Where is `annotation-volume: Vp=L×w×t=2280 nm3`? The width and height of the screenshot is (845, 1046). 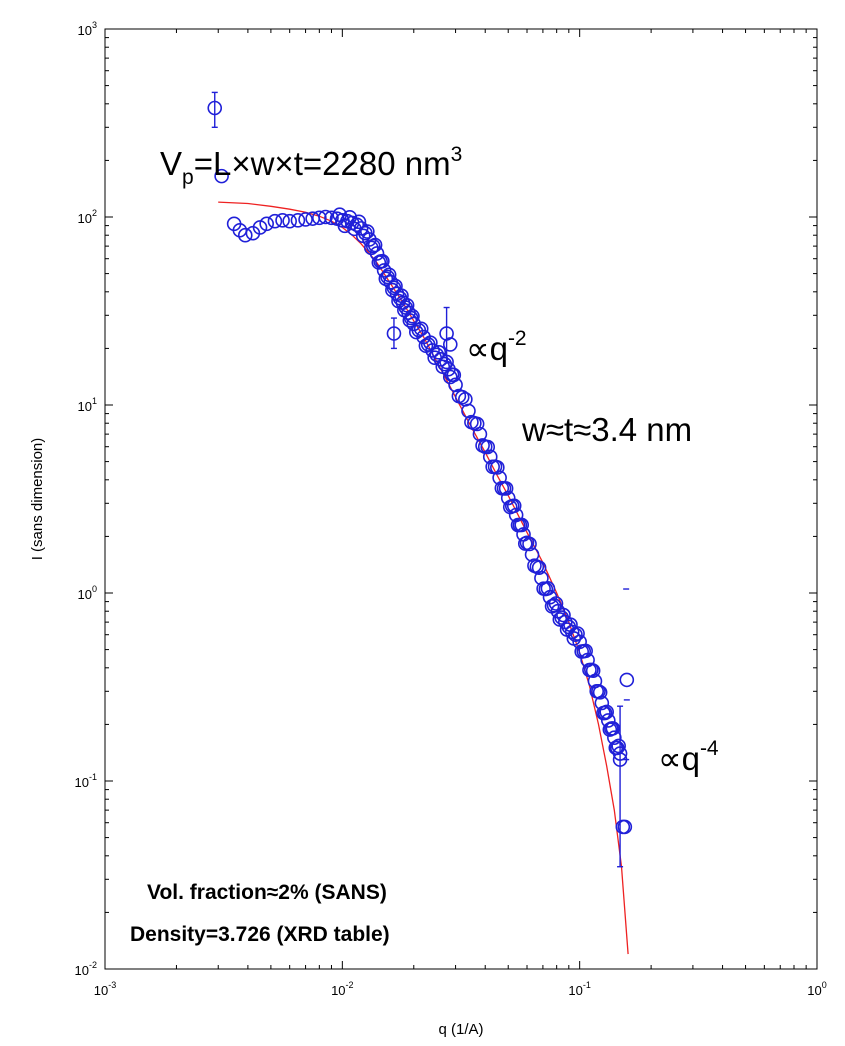 annotation-volume: Vp=L×w×t=2280 nm3 is located at coordinates (311, 166).